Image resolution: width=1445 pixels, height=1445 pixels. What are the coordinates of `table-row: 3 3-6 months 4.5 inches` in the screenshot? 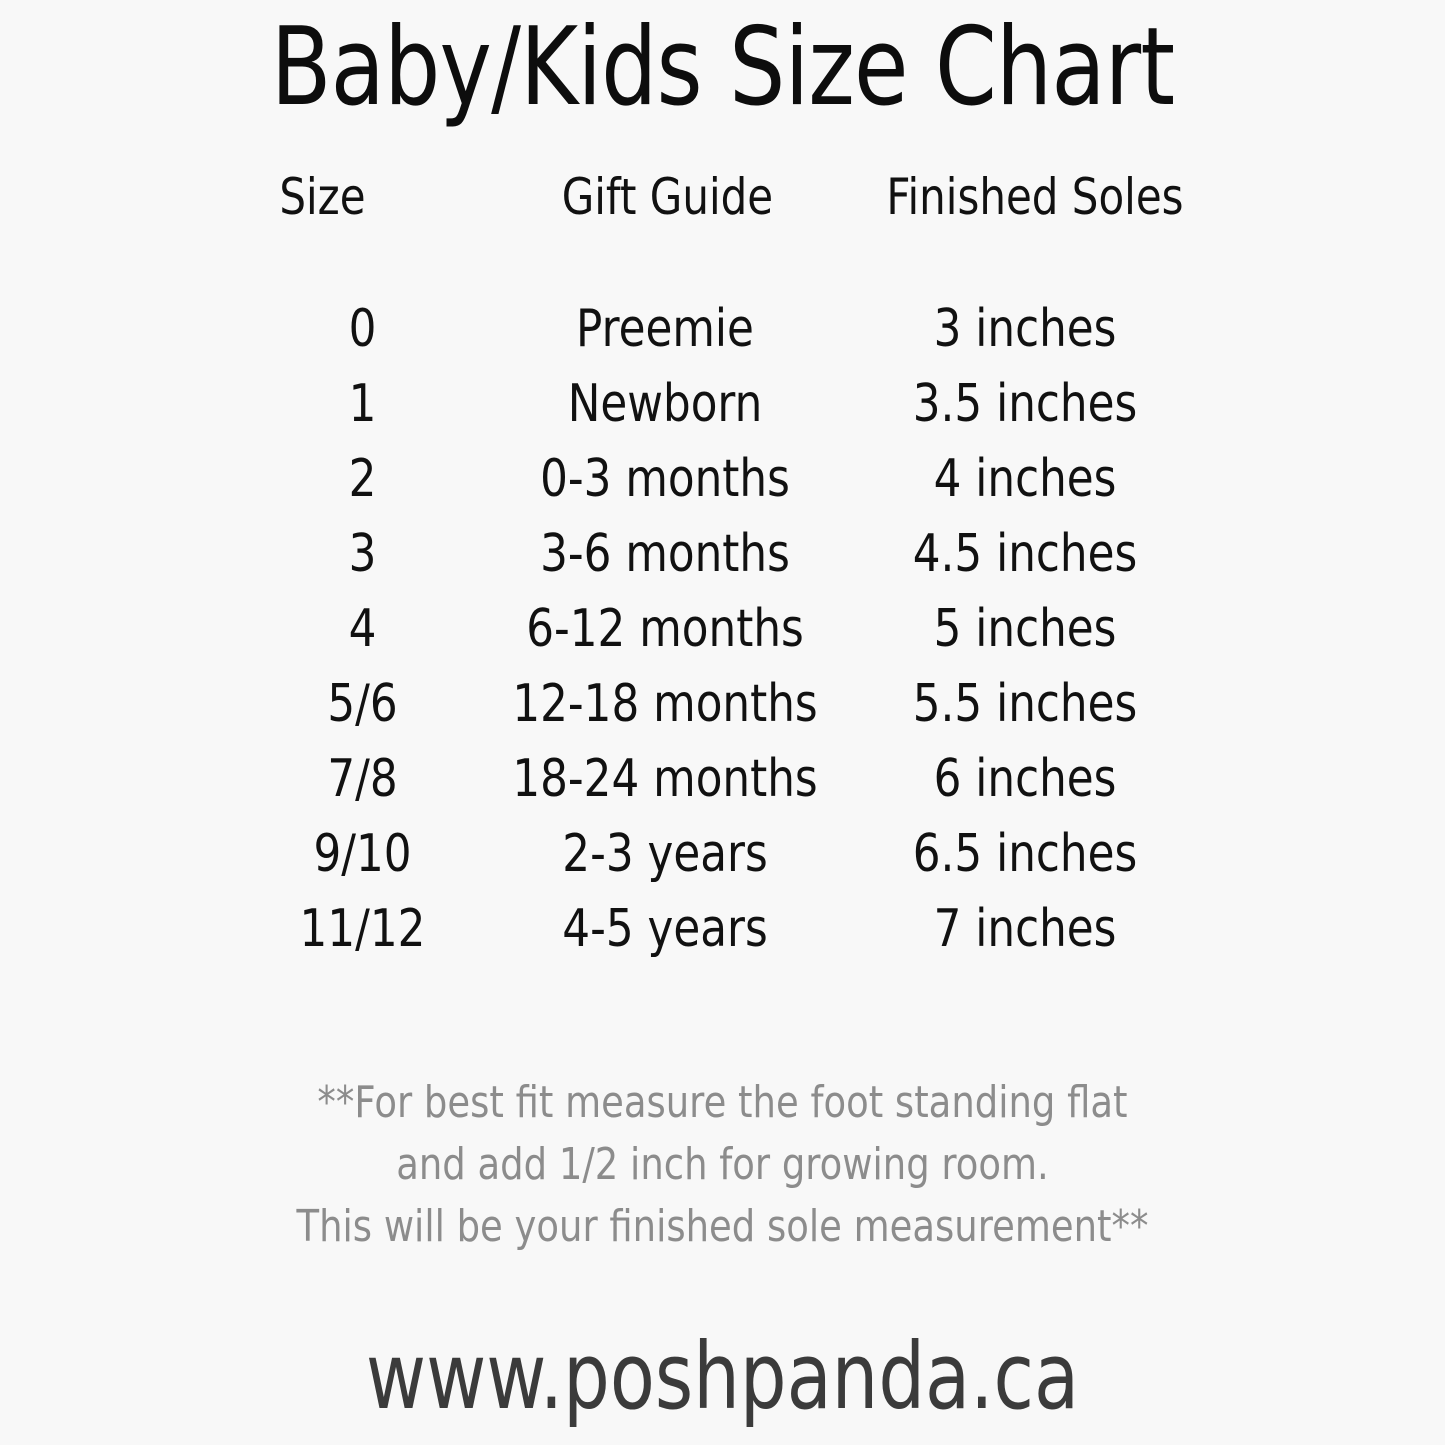 It's located at (722, 554).